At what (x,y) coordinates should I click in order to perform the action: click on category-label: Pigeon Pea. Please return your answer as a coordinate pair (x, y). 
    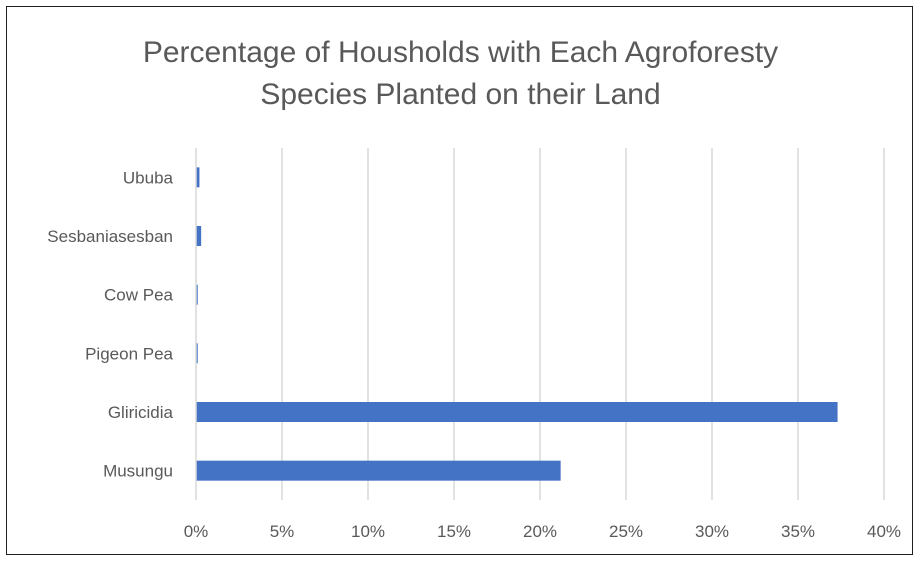
    Looking at the image, I should click on (129, 353).